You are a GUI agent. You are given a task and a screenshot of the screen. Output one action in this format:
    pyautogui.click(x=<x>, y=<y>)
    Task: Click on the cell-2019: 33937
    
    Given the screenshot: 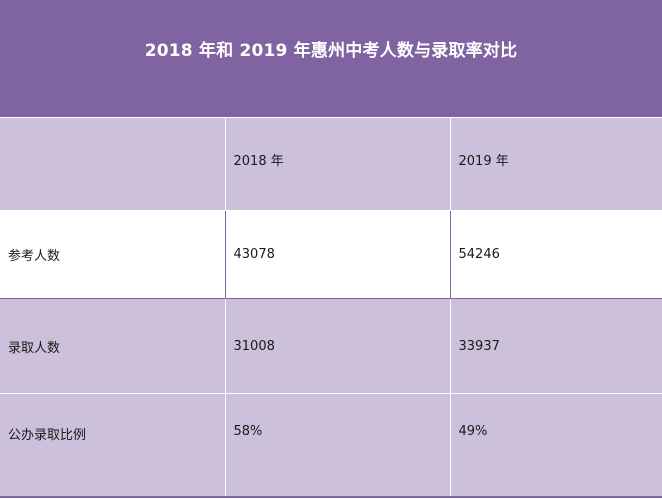 What is the action you would take?
    pyautogui.click(x=555, y=346)
    